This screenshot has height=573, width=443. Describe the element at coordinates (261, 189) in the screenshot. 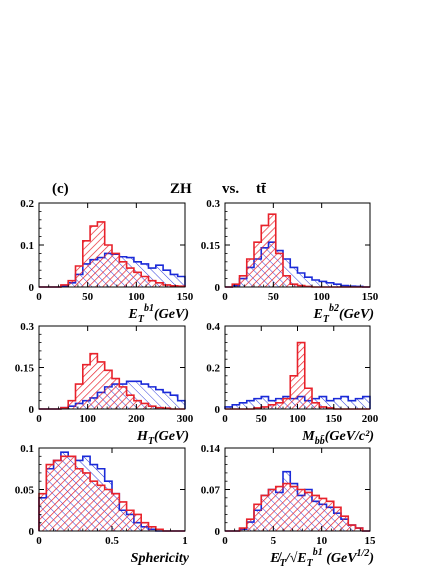

I see `header-right-label: tt̄` at that location.